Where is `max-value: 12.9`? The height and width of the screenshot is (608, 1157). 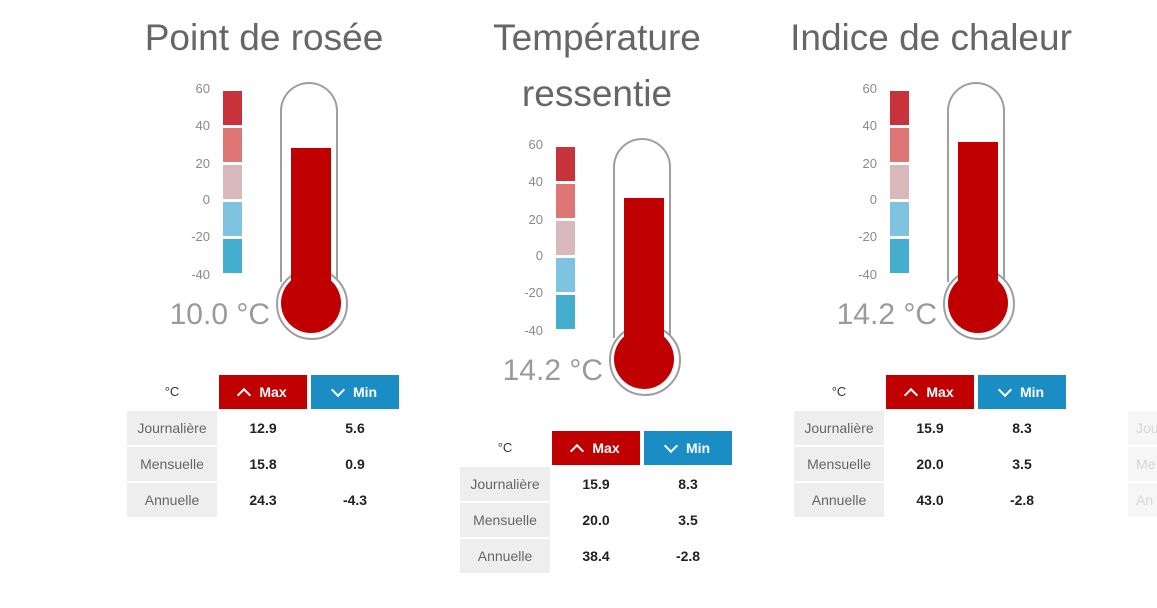 max-value: 12.9 is located at coordinates (263, 428).